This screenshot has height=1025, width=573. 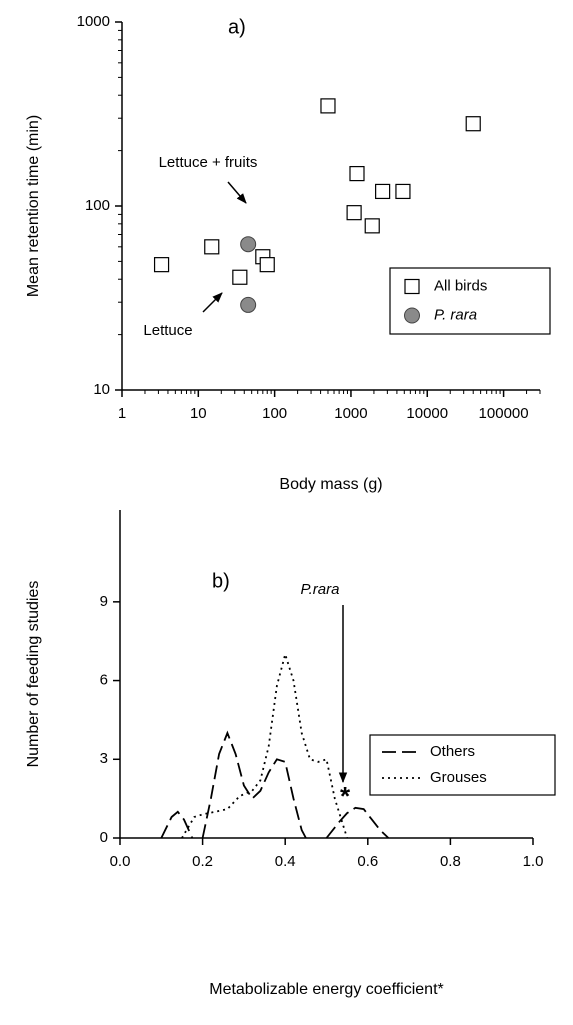 What do you see at coordinates (345, 796) in the screenshot?
I see `annotation: *` at bounding box center [345, 796].